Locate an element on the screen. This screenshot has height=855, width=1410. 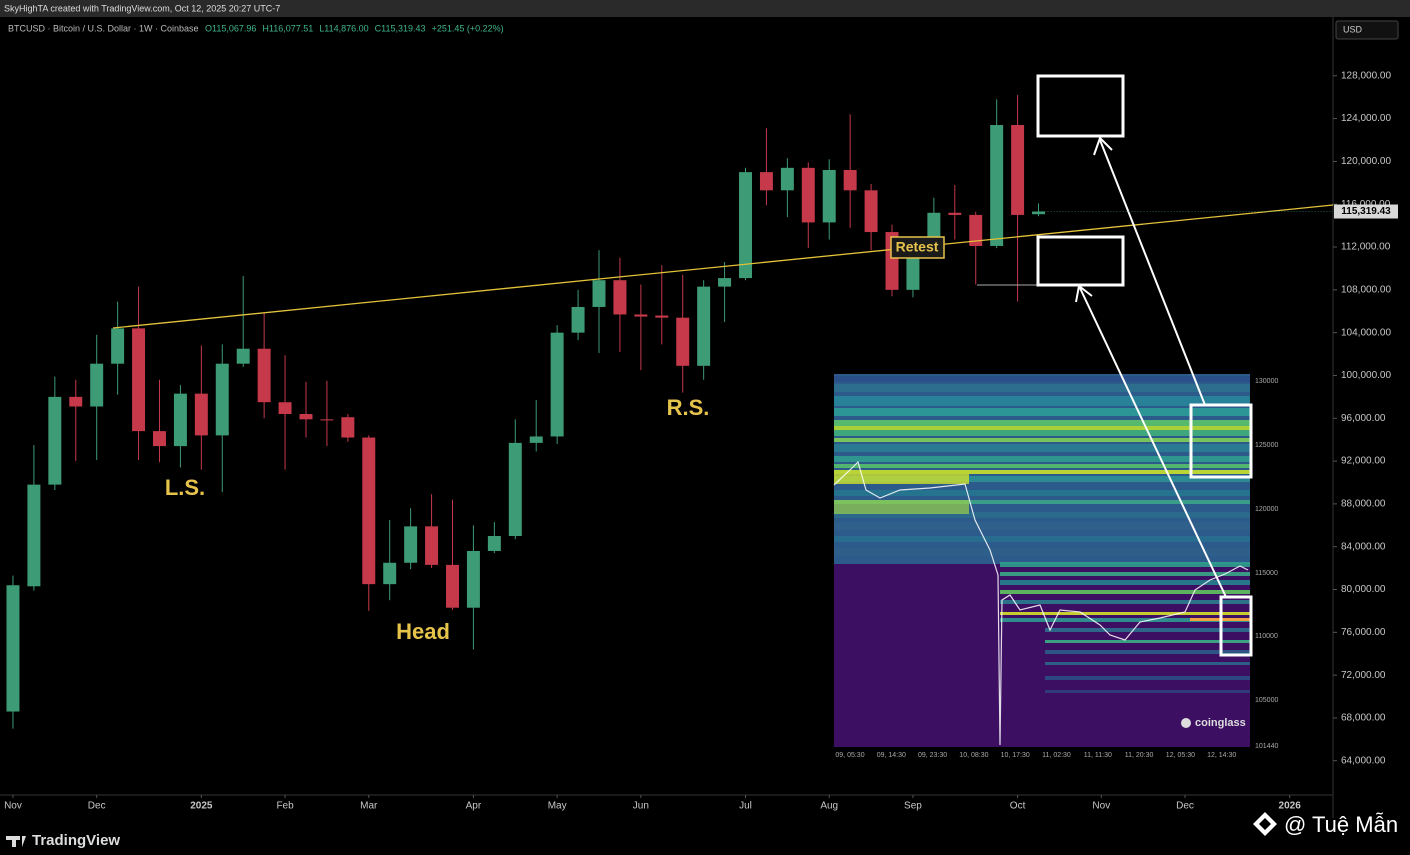
currency: USD is located at coordinates (1353, 29).